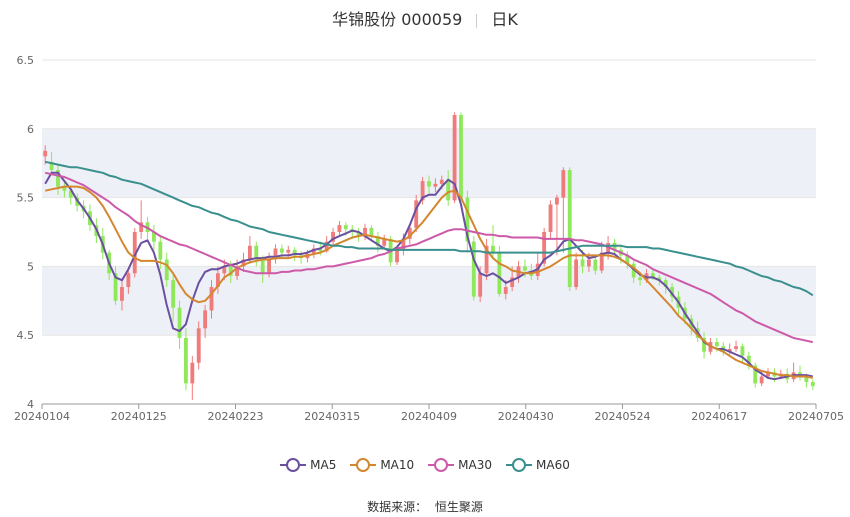  I want to click on legend-item-ma5: MA5, so click(308, 465).